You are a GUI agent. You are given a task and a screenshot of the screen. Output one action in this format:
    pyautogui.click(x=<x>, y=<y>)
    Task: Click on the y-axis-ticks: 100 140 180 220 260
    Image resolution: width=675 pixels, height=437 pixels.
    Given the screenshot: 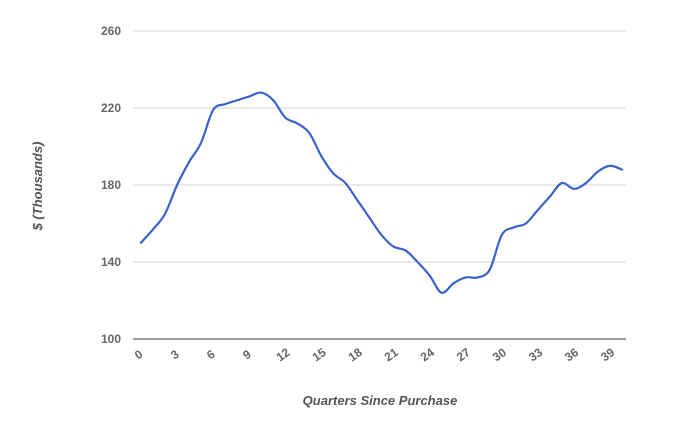 What is the action you would take?
    pyautogui.click(x=111, y=185)
    